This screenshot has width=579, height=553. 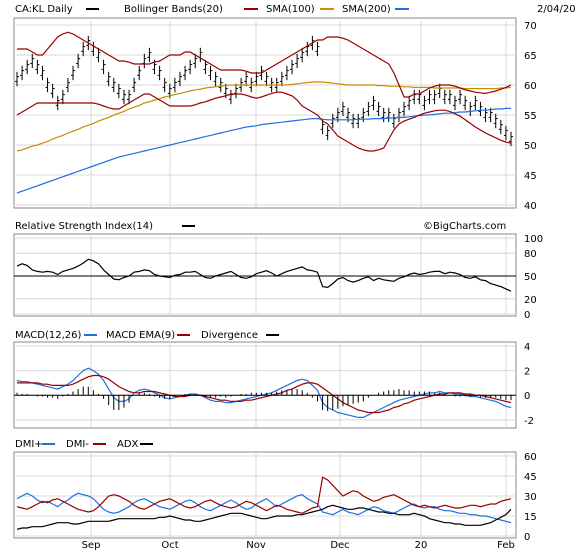 What do you see at coordinates (48, 335) in the screenshot?
I see `macd-title: MACD(12,26)` at bounding box center [48, 335].